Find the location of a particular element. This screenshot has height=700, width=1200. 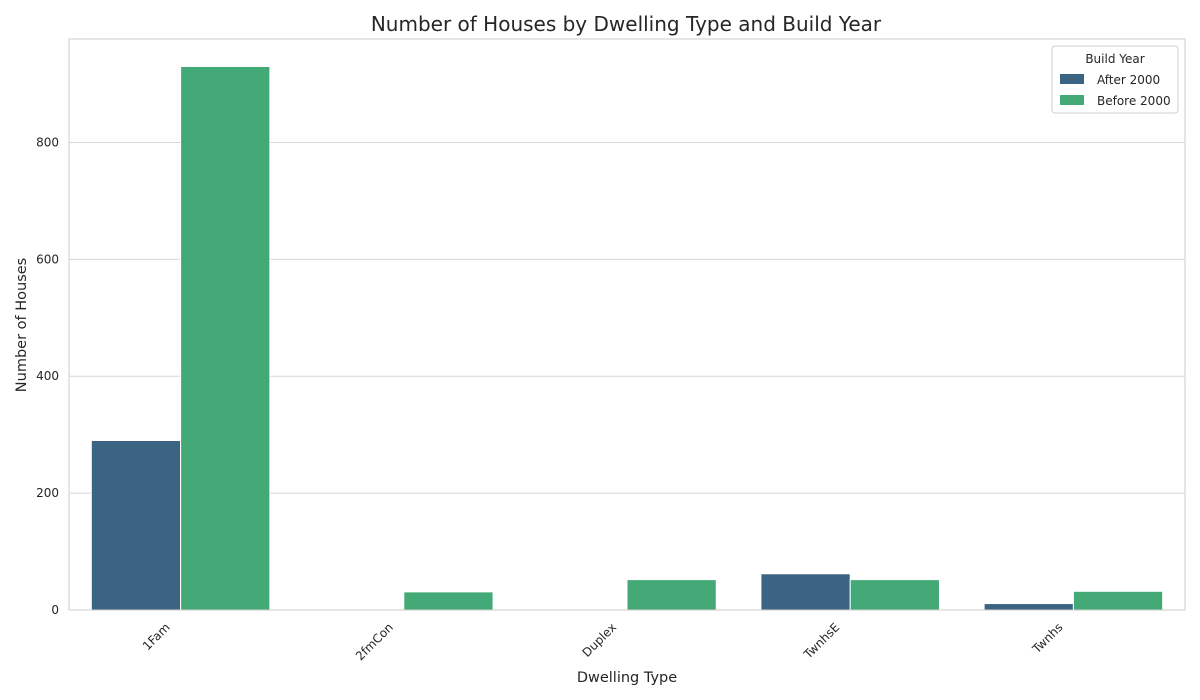

legend-swatch-before-2000 is located at coordinates (1072, 100).